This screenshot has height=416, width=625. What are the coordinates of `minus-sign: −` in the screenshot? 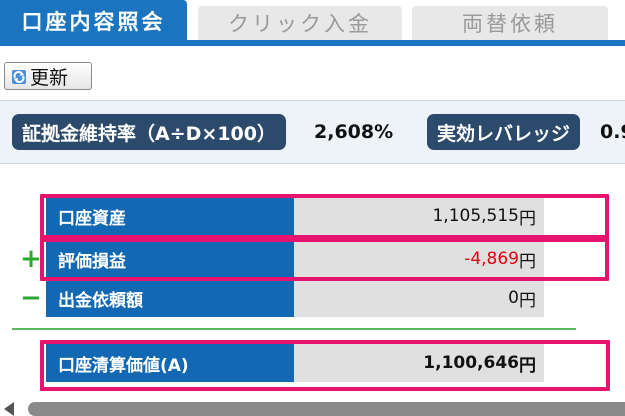 It's located at (31, 298).